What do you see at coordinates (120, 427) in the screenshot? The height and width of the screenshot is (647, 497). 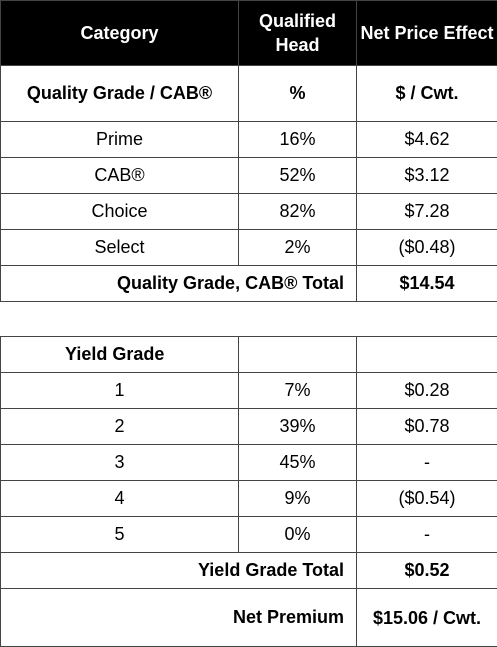 I see `row-name: 2` at bounding box center [120, 427].